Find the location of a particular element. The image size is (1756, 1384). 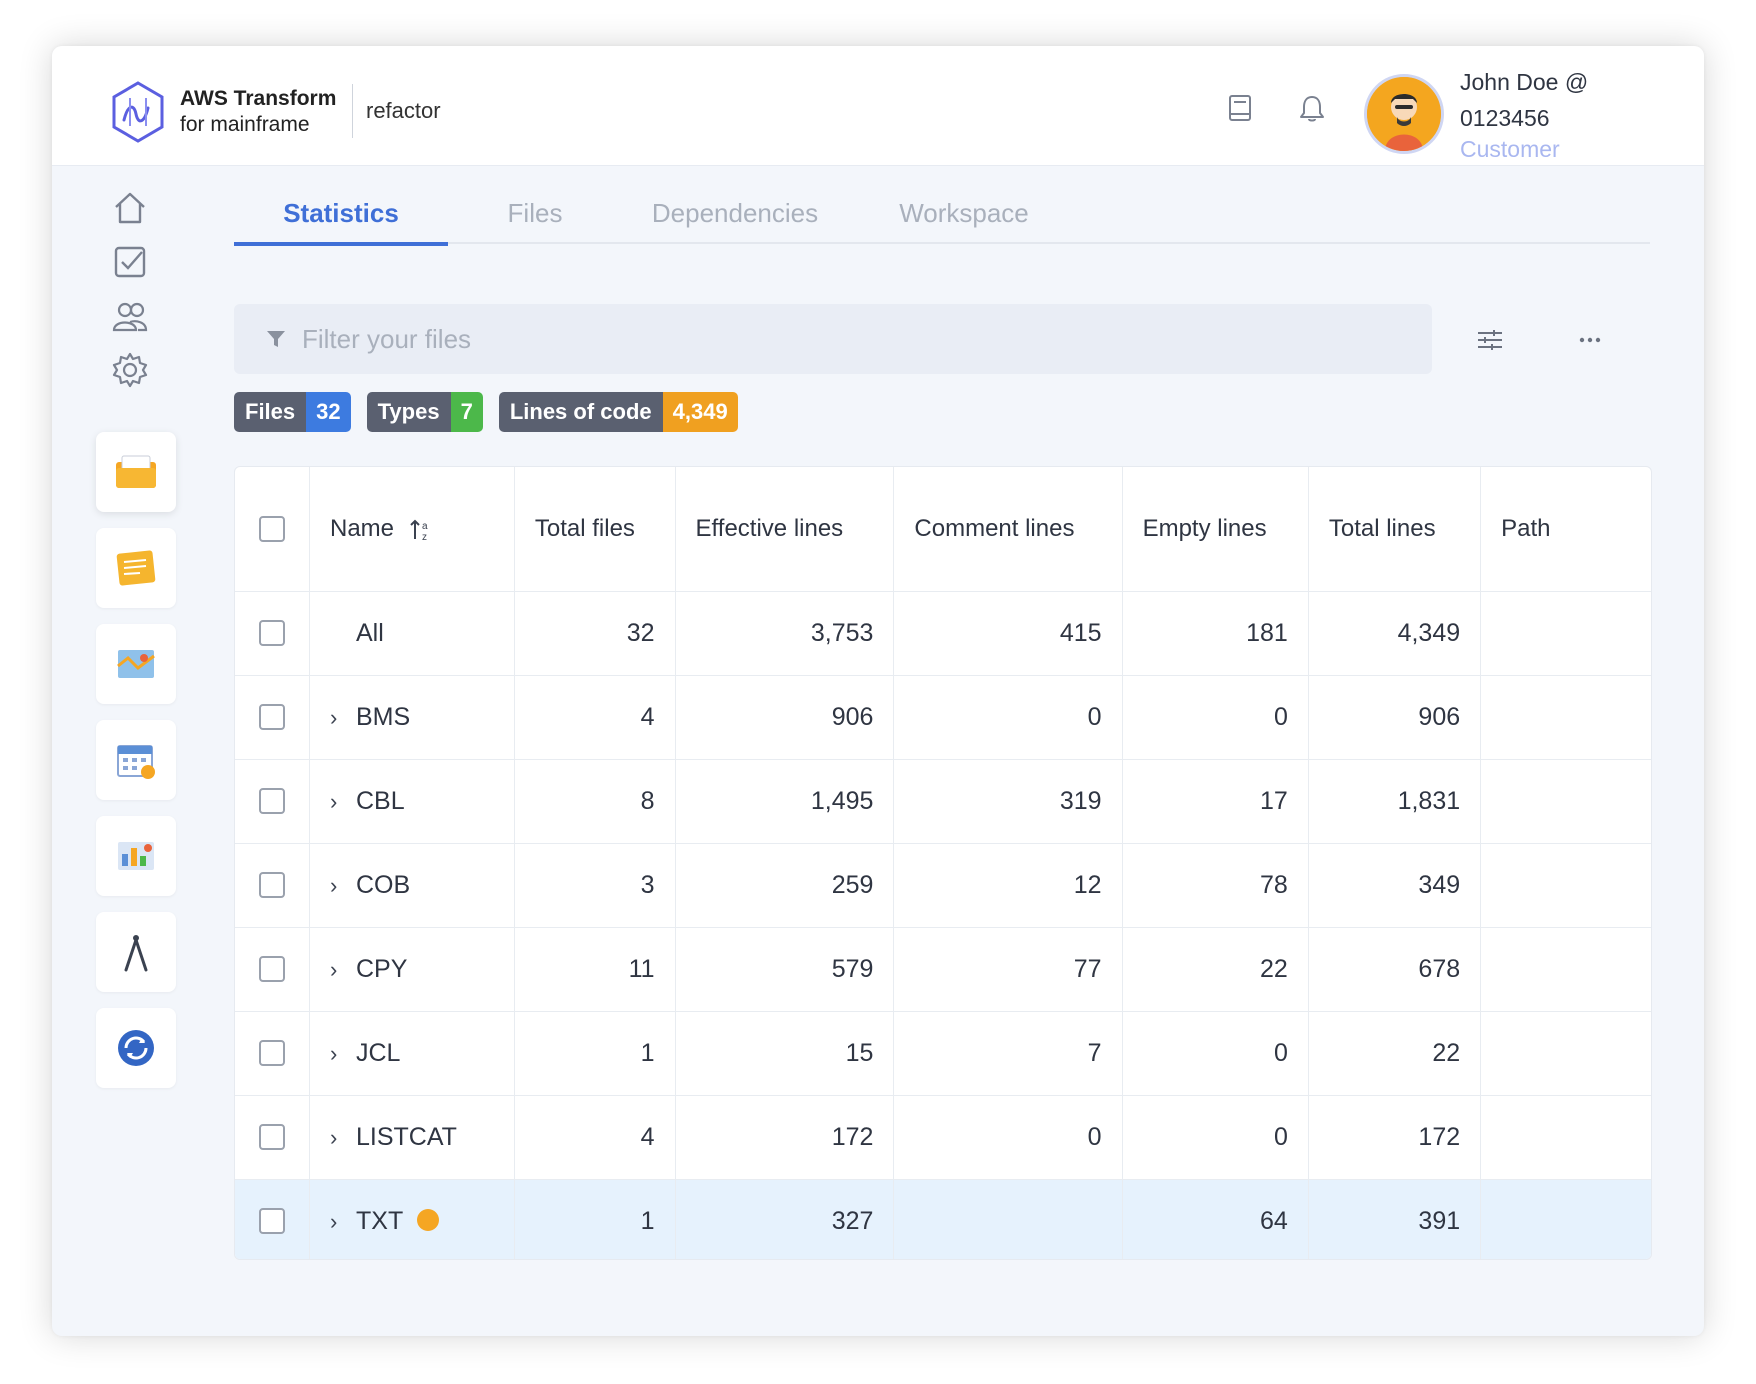

user-role: Customer is located at coordinates (1510, 149).